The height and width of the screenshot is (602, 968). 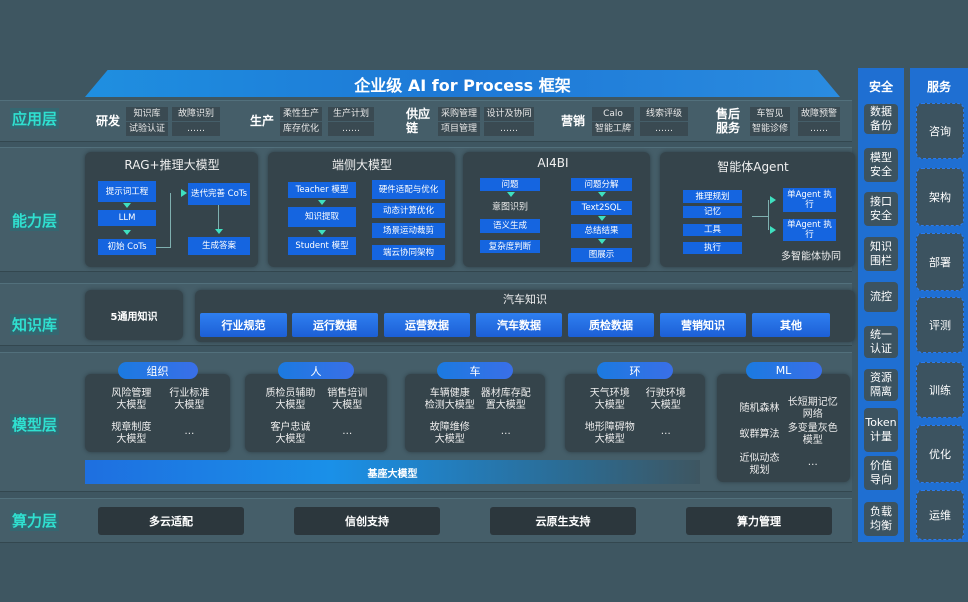 What do you see at coordinates (335, 325) in the screenshot?
I see `knowledge-item-button: 运行数据` at bounding box center [335, 325].